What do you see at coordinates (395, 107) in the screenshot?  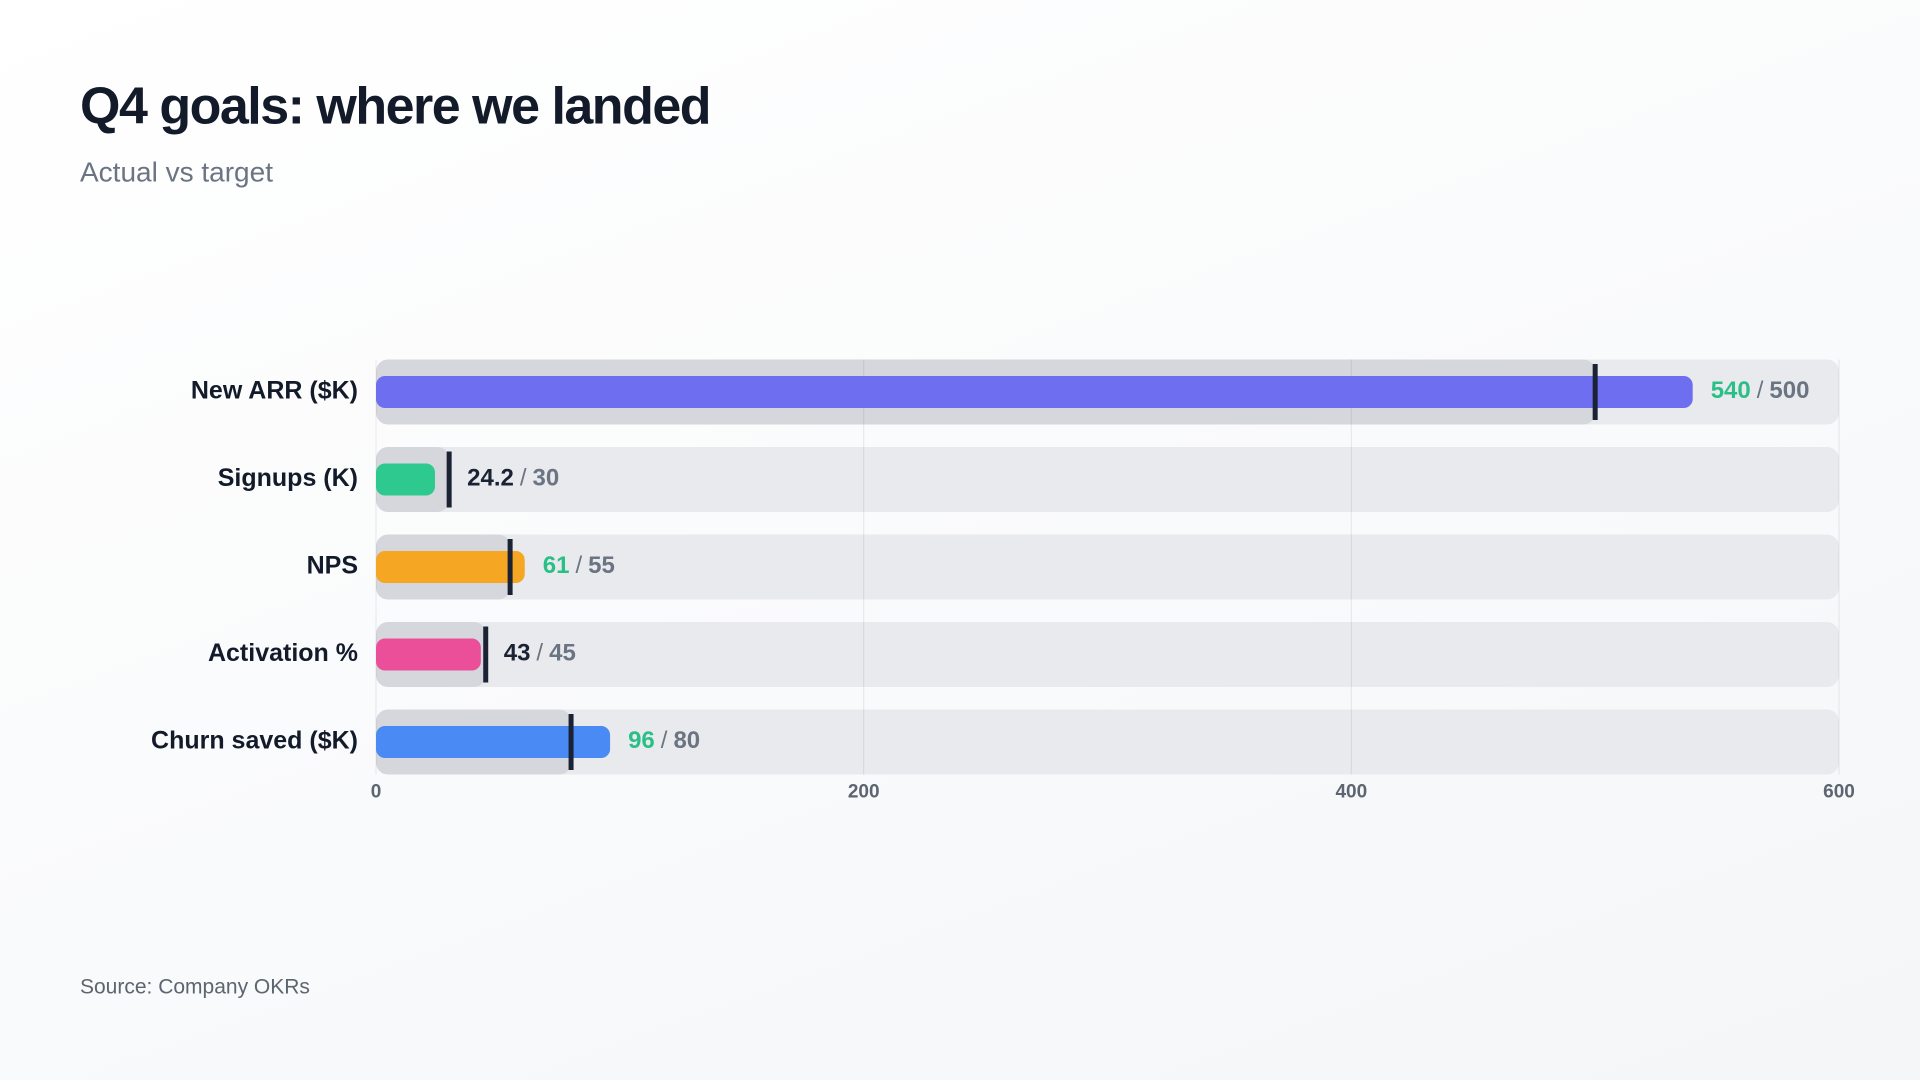 I see `chart-title: Q4 goals: where we landed` at bounding box center [395, 107].